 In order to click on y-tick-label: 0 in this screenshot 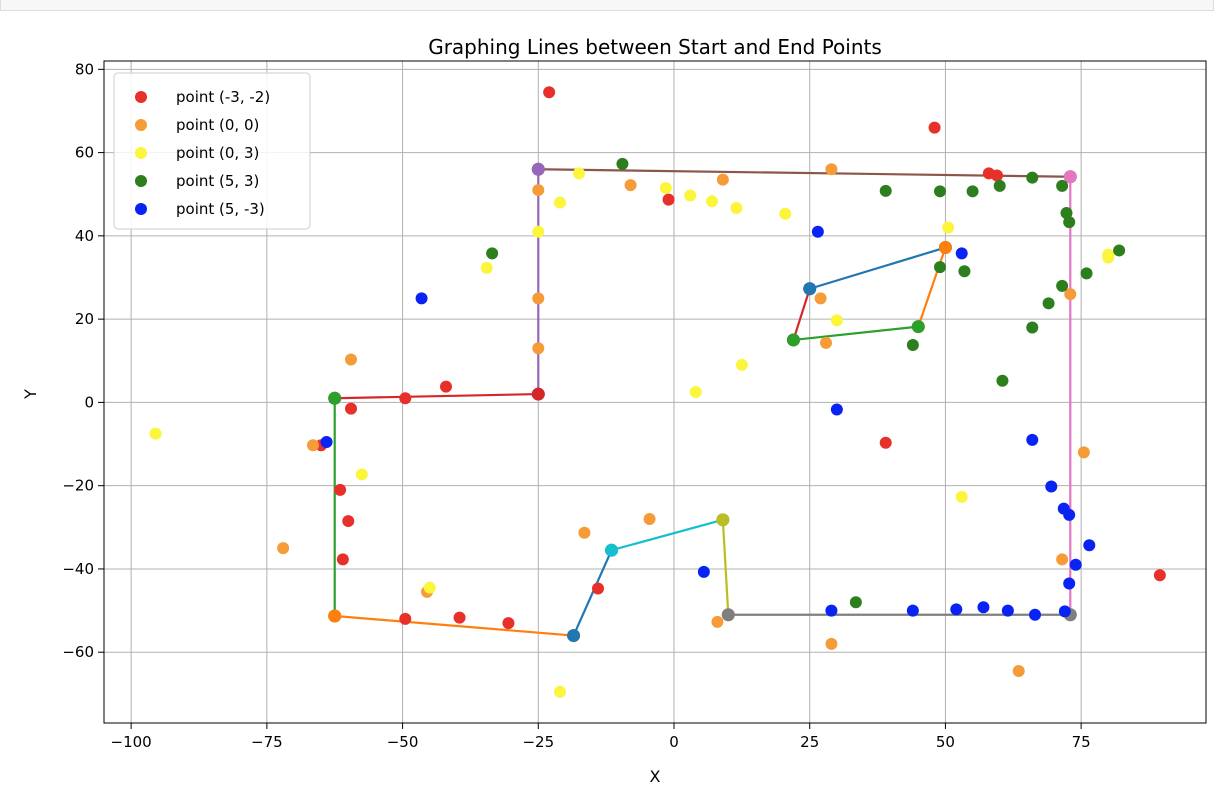, I will do `click(89, 402)`.